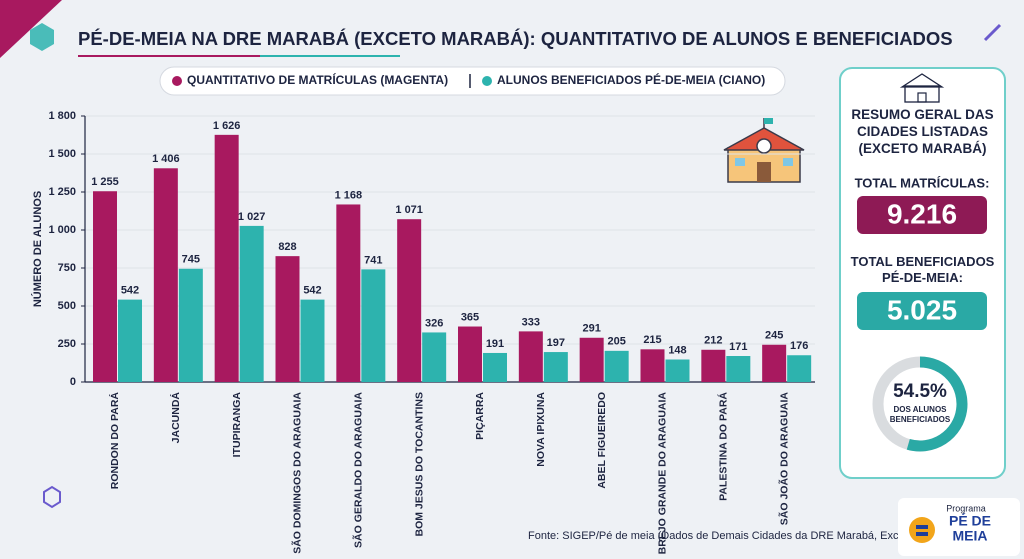 The image size is (1024, 559). What do you see at coordinates (373, 260) in the screenshot?
I see `value-label: 741` at bounding box center [373, 260].